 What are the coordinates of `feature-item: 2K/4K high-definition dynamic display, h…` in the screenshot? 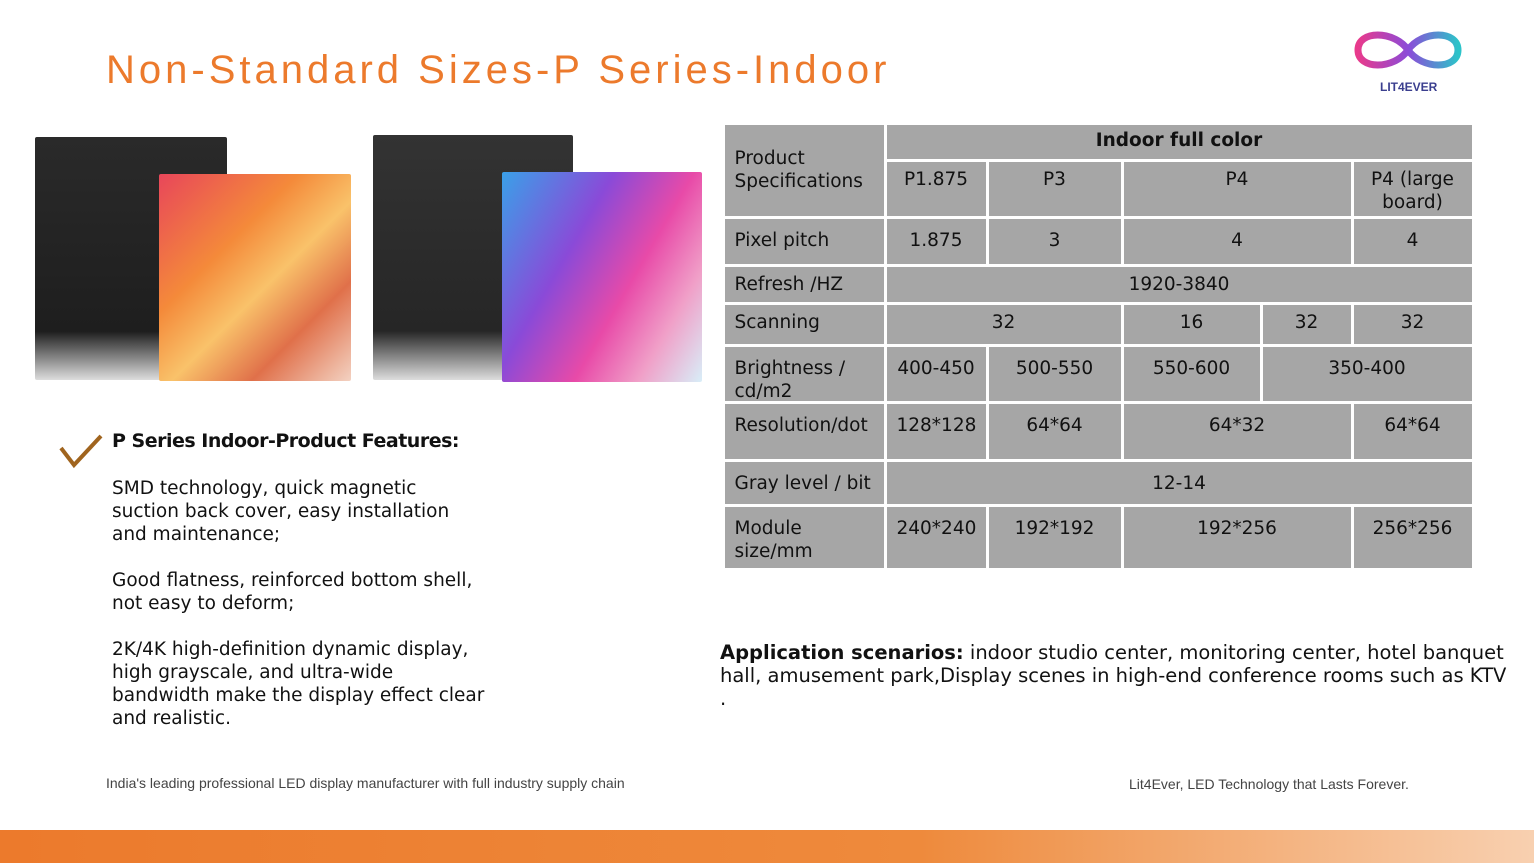 It's located at (298, 684).